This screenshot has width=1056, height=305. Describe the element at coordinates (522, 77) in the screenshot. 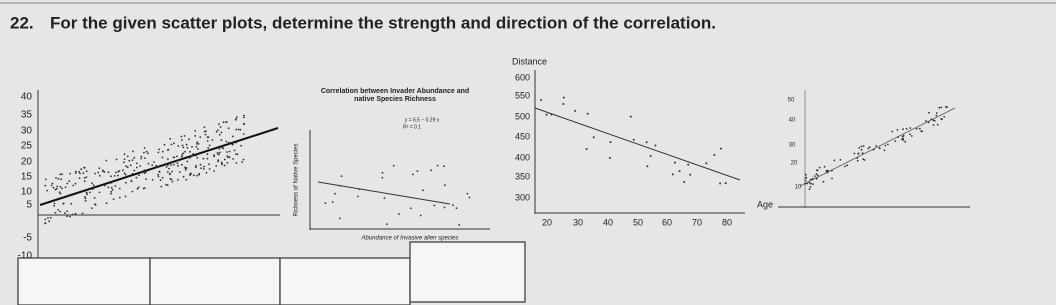

I see `y-tick-label: 600` at that location.